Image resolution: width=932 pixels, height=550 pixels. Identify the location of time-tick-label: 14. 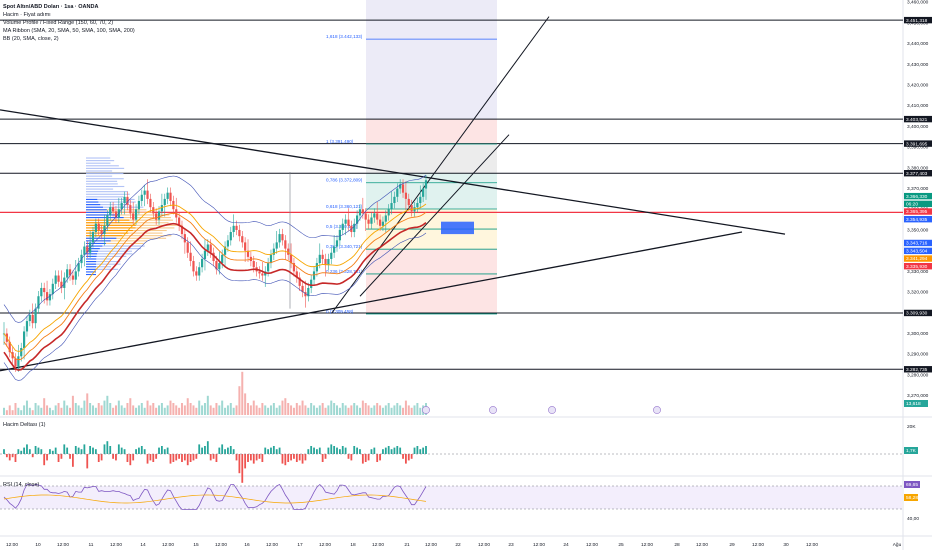
(143, 545).